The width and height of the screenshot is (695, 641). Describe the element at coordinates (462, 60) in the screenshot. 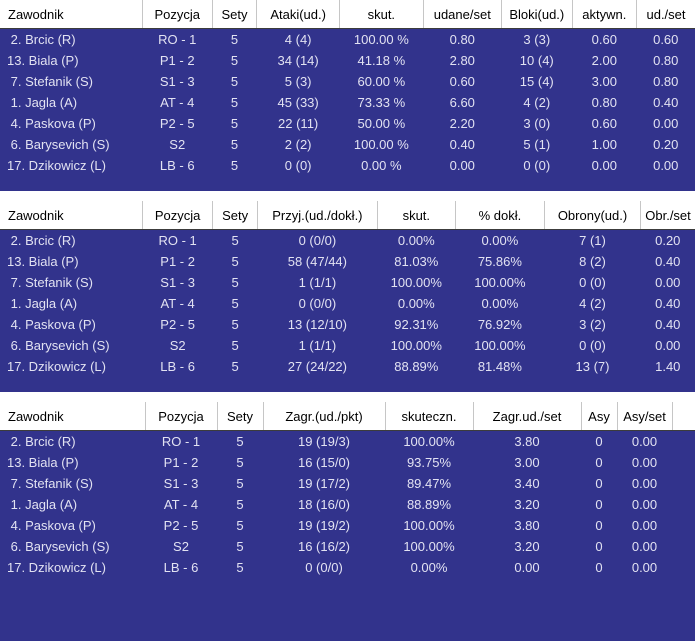

I see `stat-value-cell: 2.80` at that location.